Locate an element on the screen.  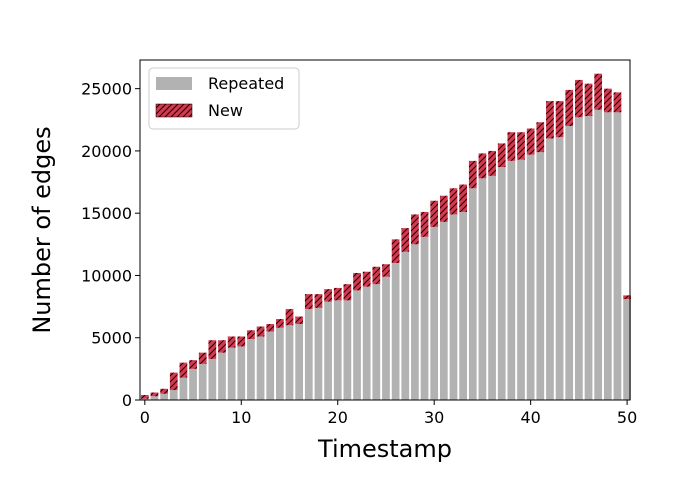
y-axis-label: Number of edges is located at coordinates (42, 229).